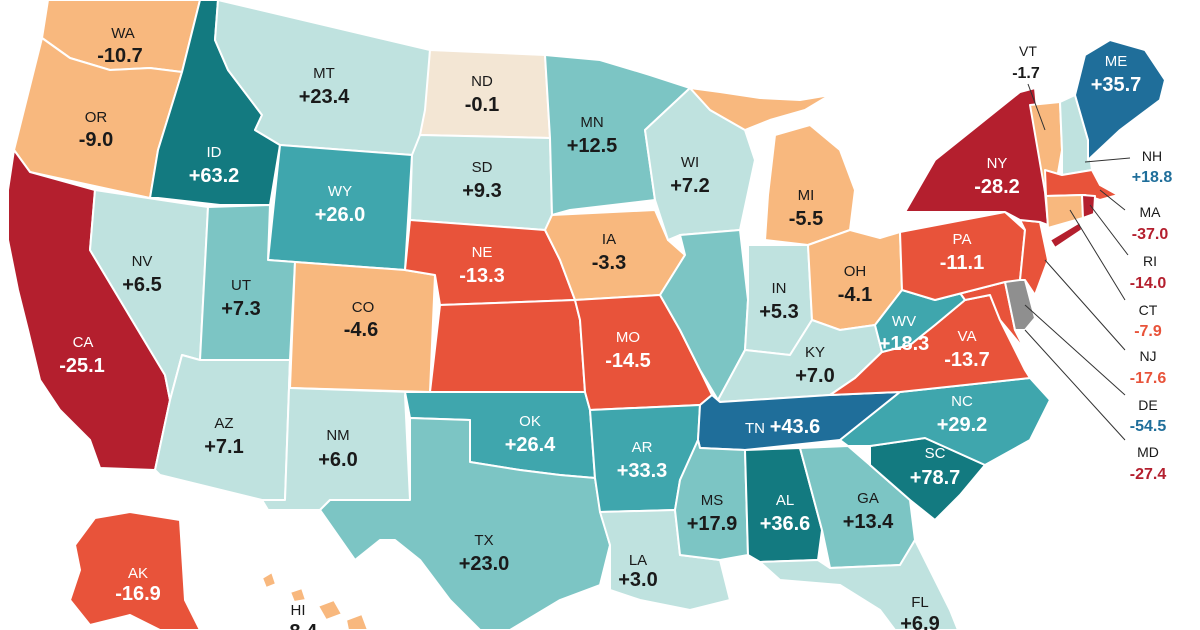 The image size is (1200, 630). What do you see at coordinates (628, 361) in the screenshot?
I see `label-MO-value: -14.5` at bounding box center [628, 361].